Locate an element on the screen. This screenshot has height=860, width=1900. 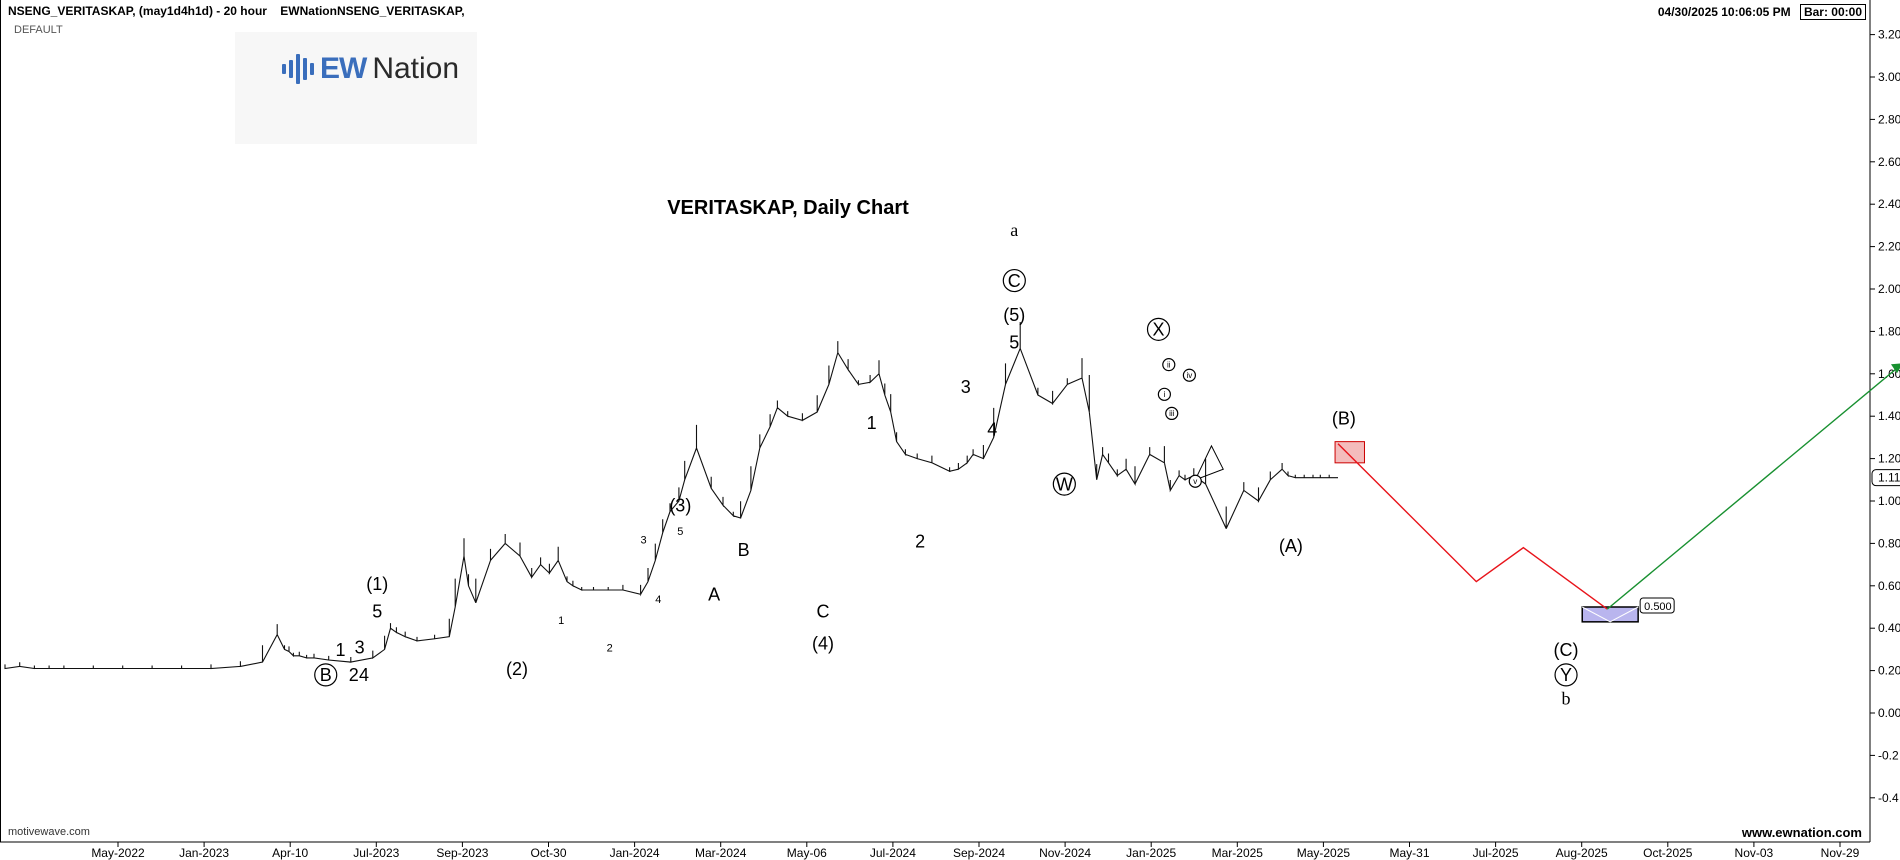
x-tick-label: Jul-2025 is located at coordinates (1496, 853).